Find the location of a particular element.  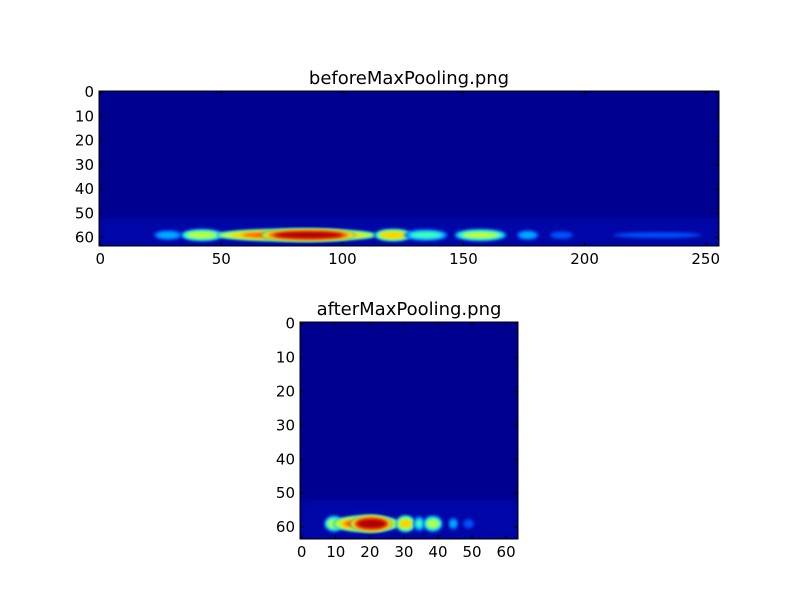

x-tick-label: 40 is located at coordinates (437, 552).